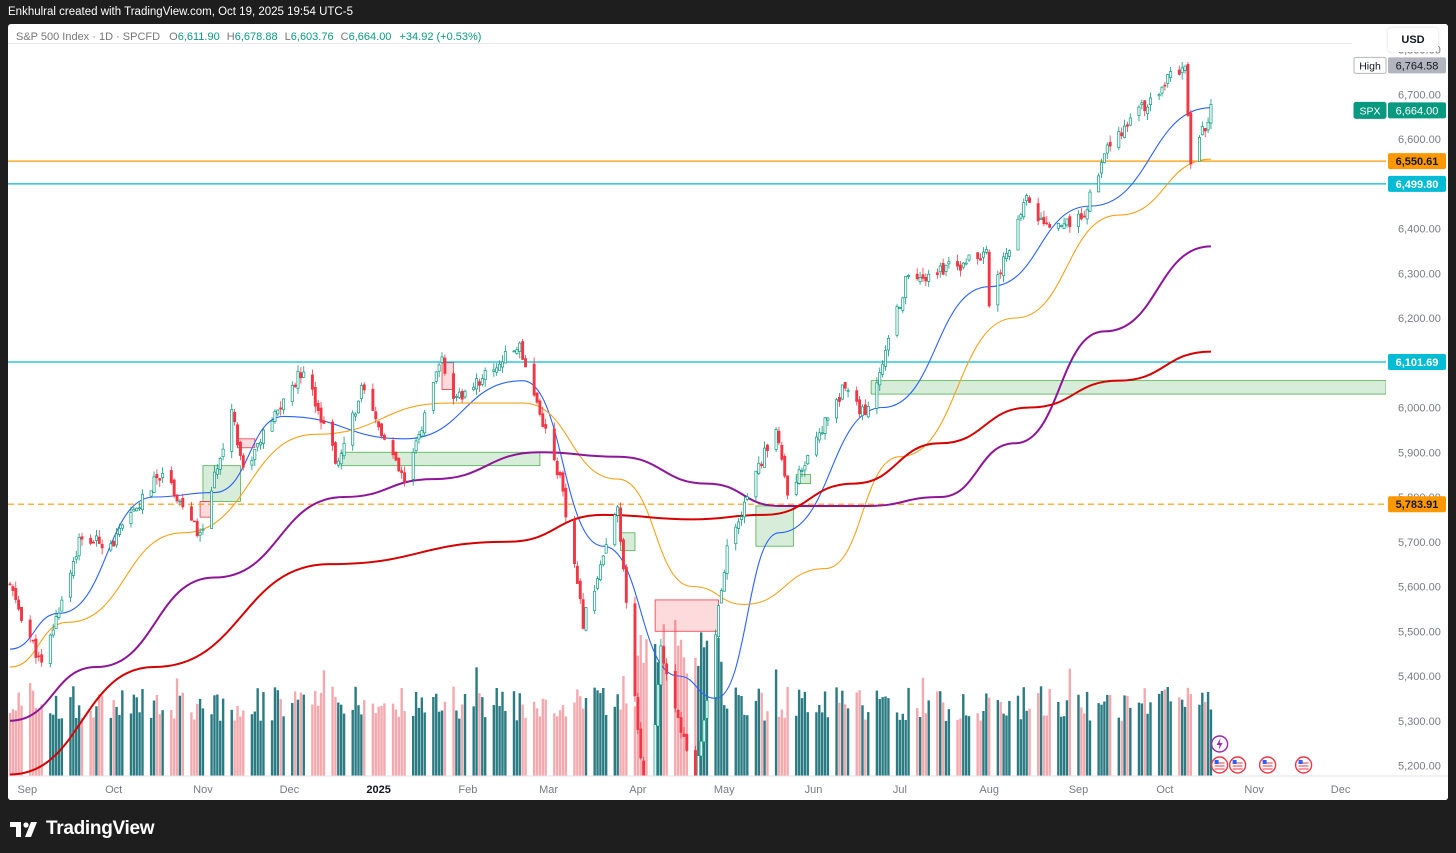 The height and width of the screenshot is (853, 1456). Describe the element at coordinates (1219, 744) in the screenshot. I see `earnings-event-icon` at that location.